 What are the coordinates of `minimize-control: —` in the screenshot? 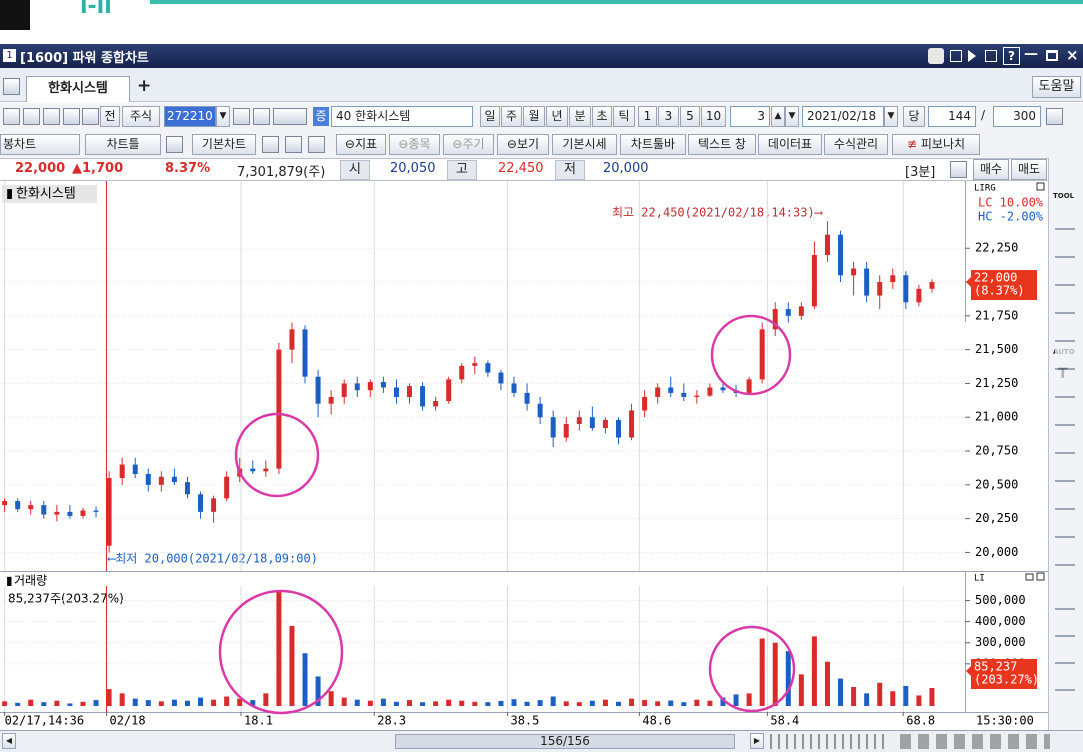 It's located at (1031, 54).